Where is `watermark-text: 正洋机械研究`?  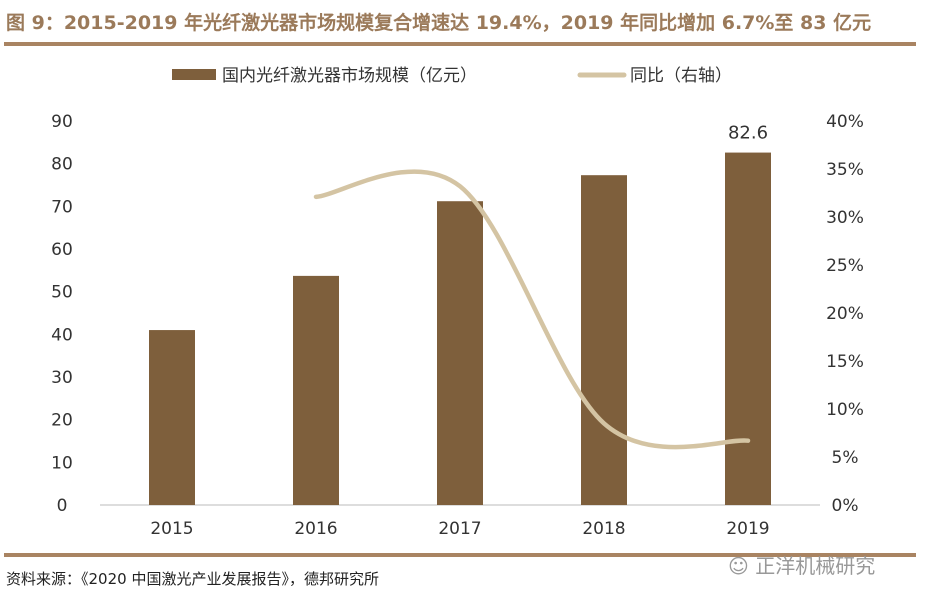
watermark-text: 正洋机械研究 is located at coordinates (815, 566).